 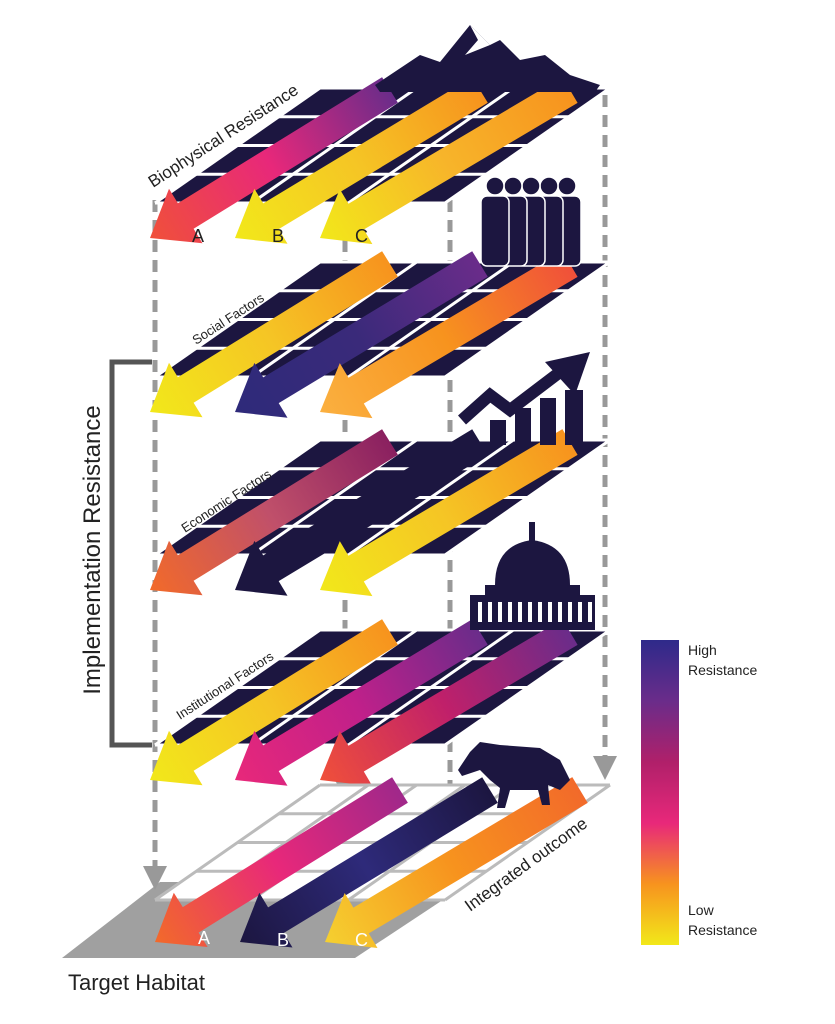 What do you see at coordinates (487, 58) in the screenshot?
I see `mountain-icon` at bounding box center [487, 58].